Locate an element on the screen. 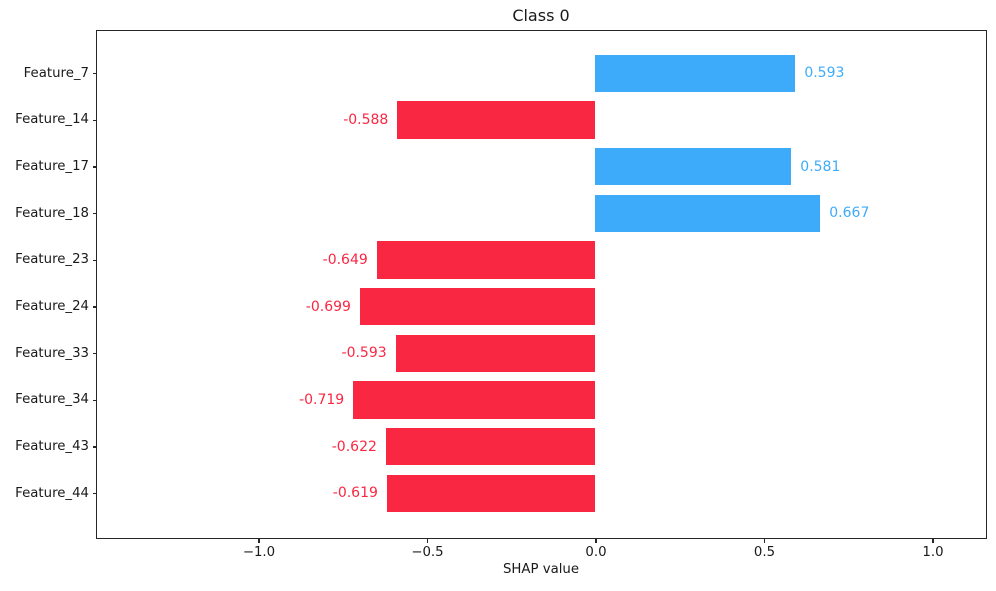 This screenshot has width=996, height=591. y-tick-label-feature_24: Feature_24 is located at coordinates (52, 307).